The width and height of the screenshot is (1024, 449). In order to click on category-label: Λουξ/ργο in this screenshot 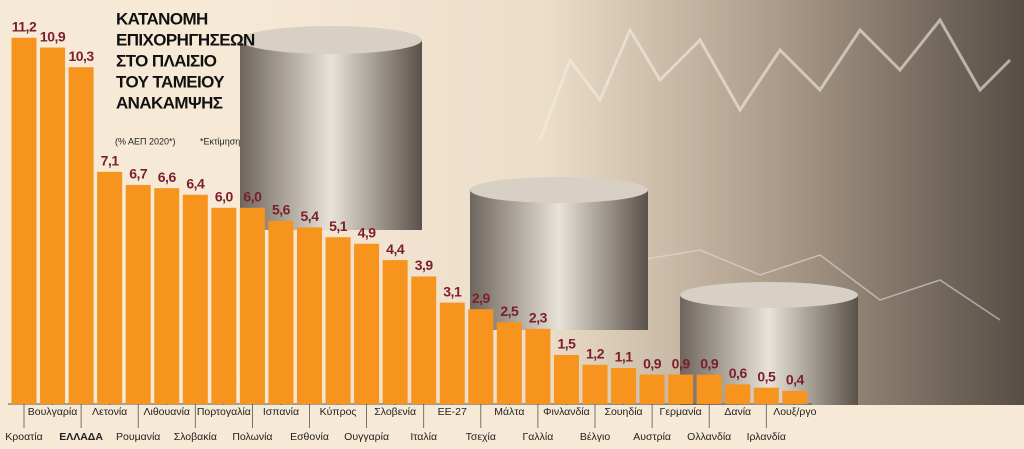, I will do `click(794, 412)`.